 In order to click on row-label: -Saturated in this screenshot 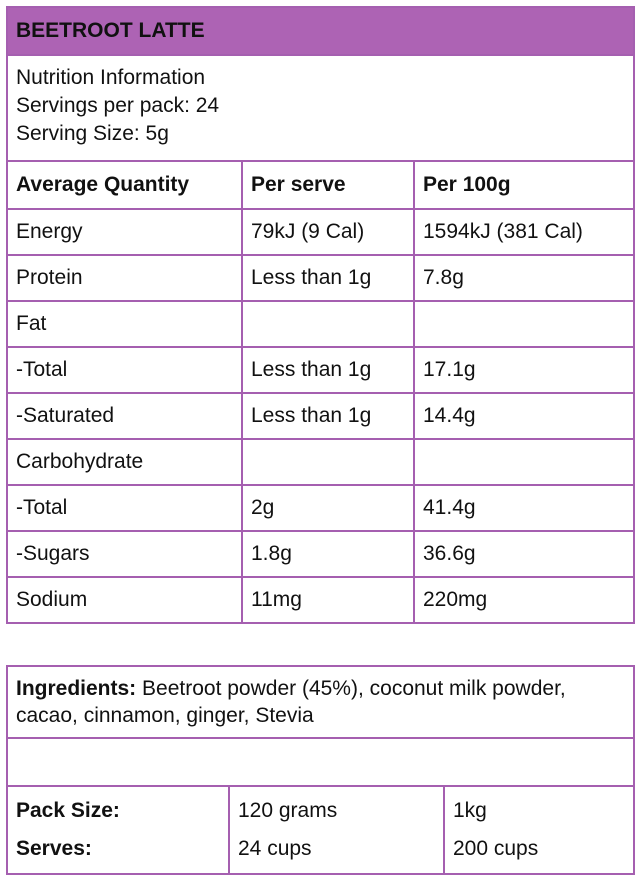, I will do `click(124, 416)`.